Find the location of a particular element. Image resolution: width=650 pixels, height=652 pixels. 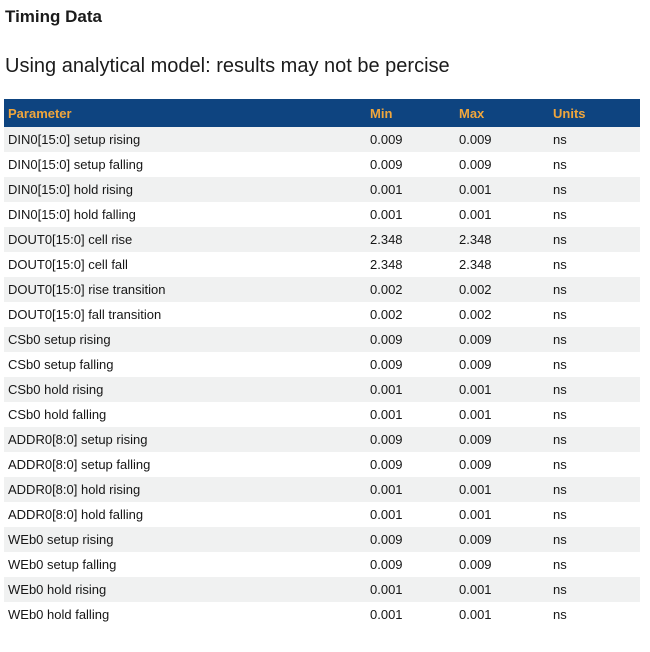

table-row: ADDR0[8:0] hold rising 0.001 0.001 ns is located at coordinates (322, 489).